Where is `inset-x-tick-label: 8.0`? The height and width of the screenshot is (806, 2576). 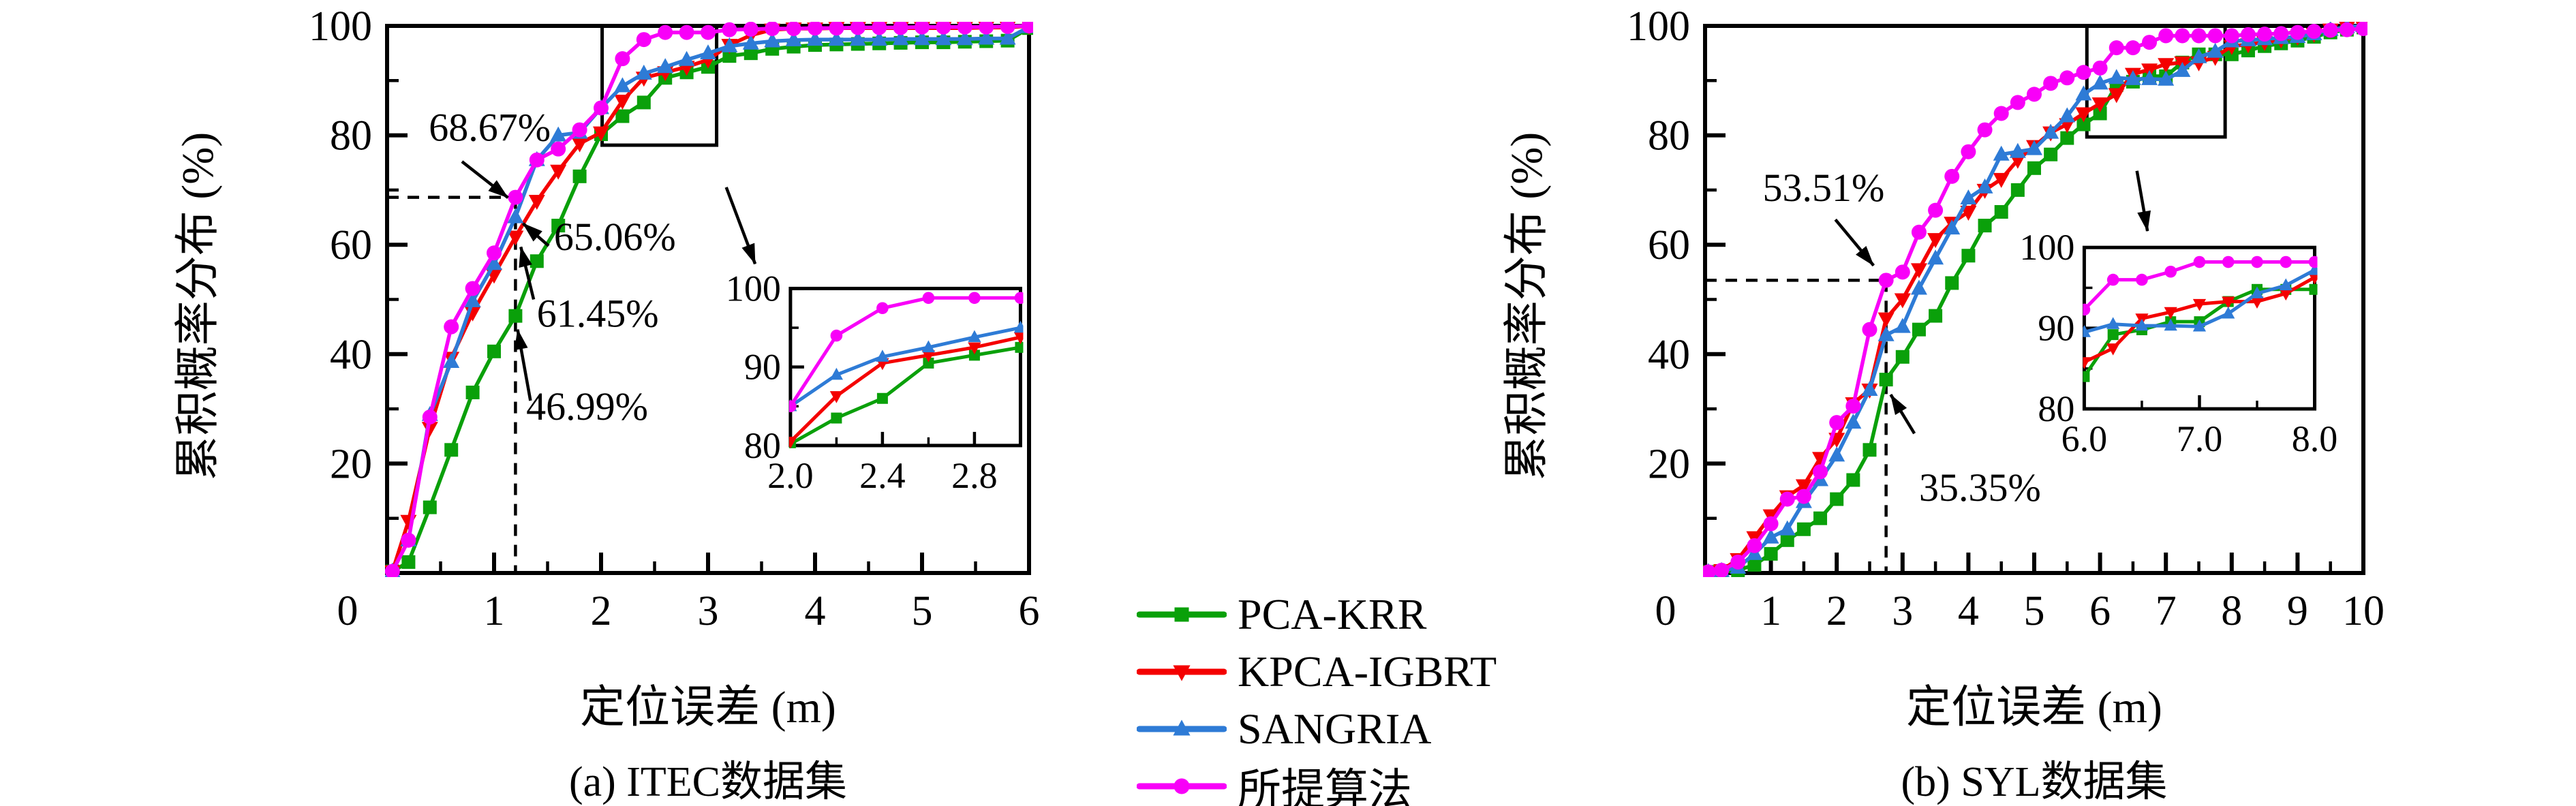
inset-x-tick-label: 8.0 is located at coordinates (2315, 438).